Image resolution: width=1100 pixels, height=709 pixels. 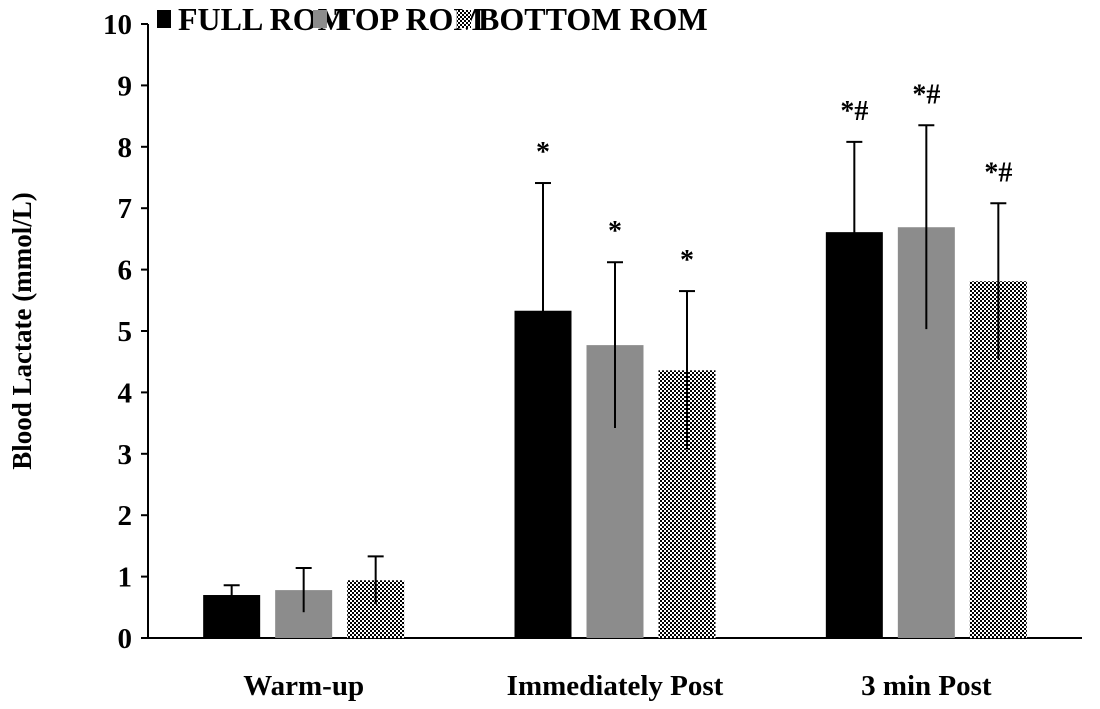 I want to click on y-axis-label: Blood Lactate (mmol/L), so click(x=22, y=330).